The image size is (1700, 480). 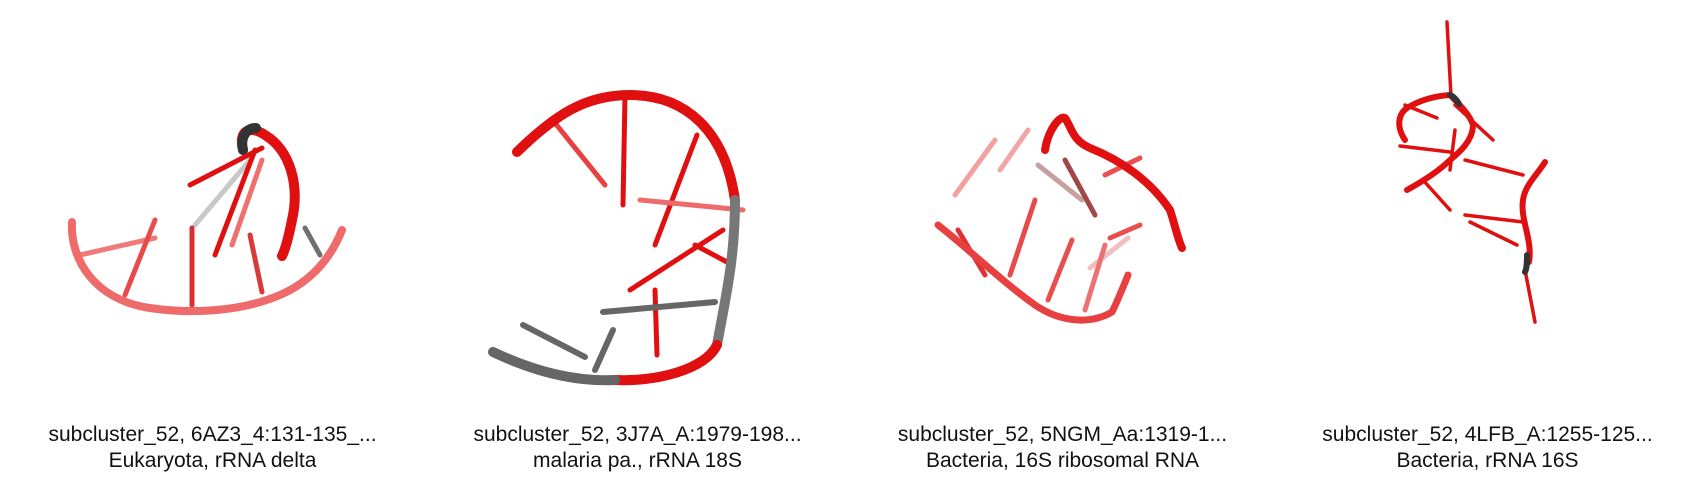 What do you see at coordinates (637, 460) in the screenshot?
I see `structure-description-caption: malaria pa., rRNA 18S` at bounding box center [637, 460].